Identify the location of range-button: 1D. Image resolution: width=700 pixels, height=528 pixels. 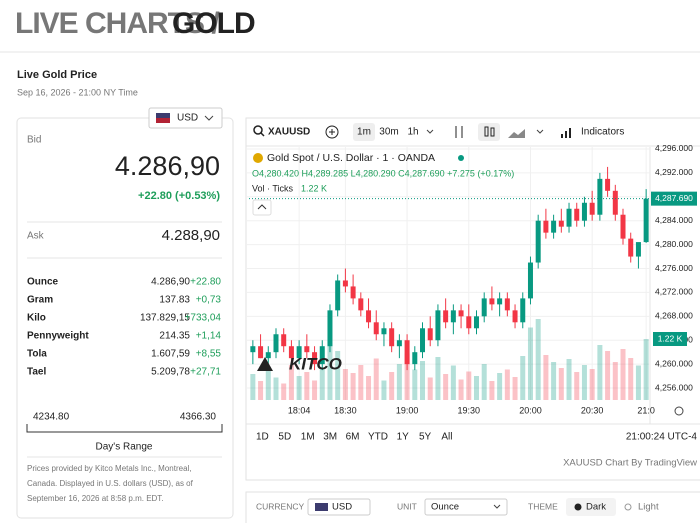
(262, 437).